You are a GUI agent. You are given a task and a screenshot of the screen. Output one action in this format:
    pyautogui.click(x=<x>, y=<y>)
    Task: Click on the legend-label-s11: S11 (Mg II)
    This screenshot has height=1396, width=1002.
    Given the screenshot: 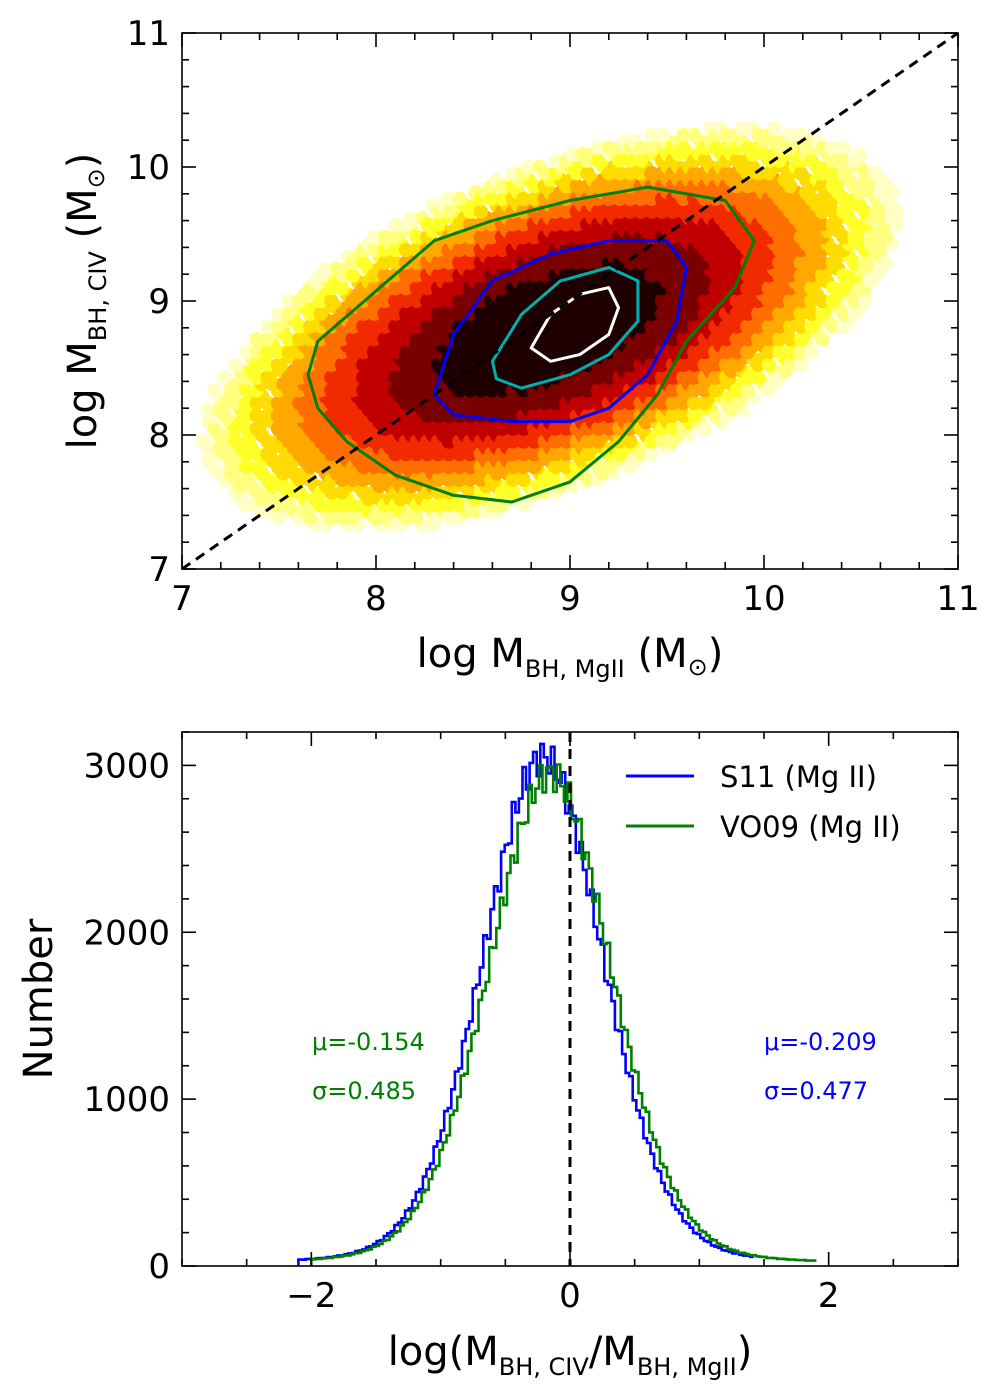 What is the action you would take?
    pyautogui.click(x=798, y=777)
    